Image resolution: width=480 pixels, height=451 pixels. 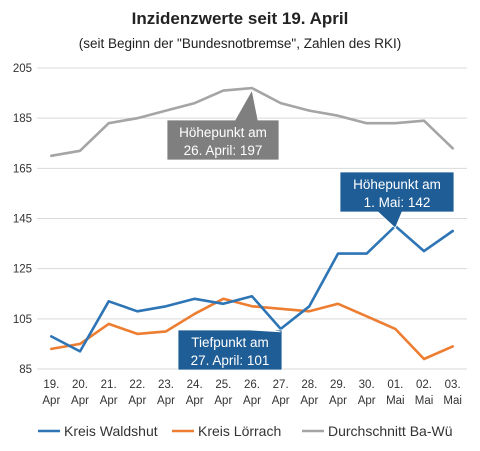 I want to click on annotation-text: 27. April: 101, so click(x=230, y=360).